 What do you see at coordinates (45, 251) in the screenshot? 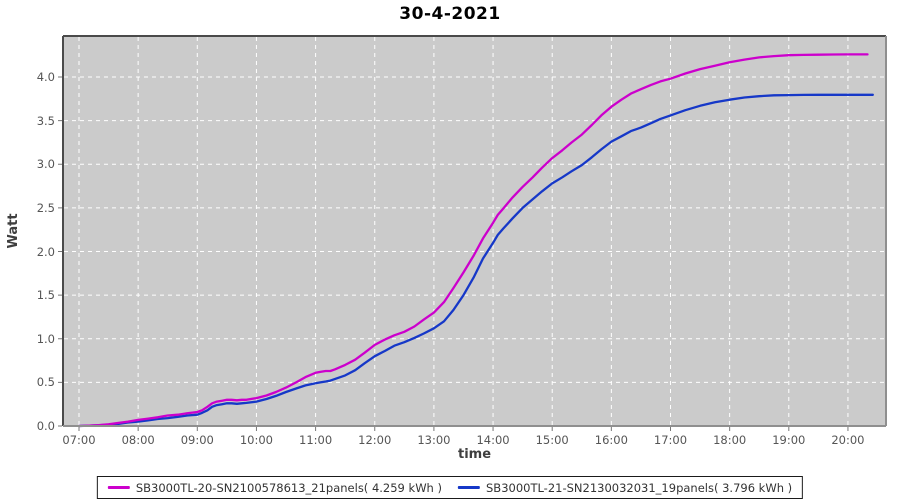
I see `y-tick-label: 2.0` at bounding box center [45, 251].